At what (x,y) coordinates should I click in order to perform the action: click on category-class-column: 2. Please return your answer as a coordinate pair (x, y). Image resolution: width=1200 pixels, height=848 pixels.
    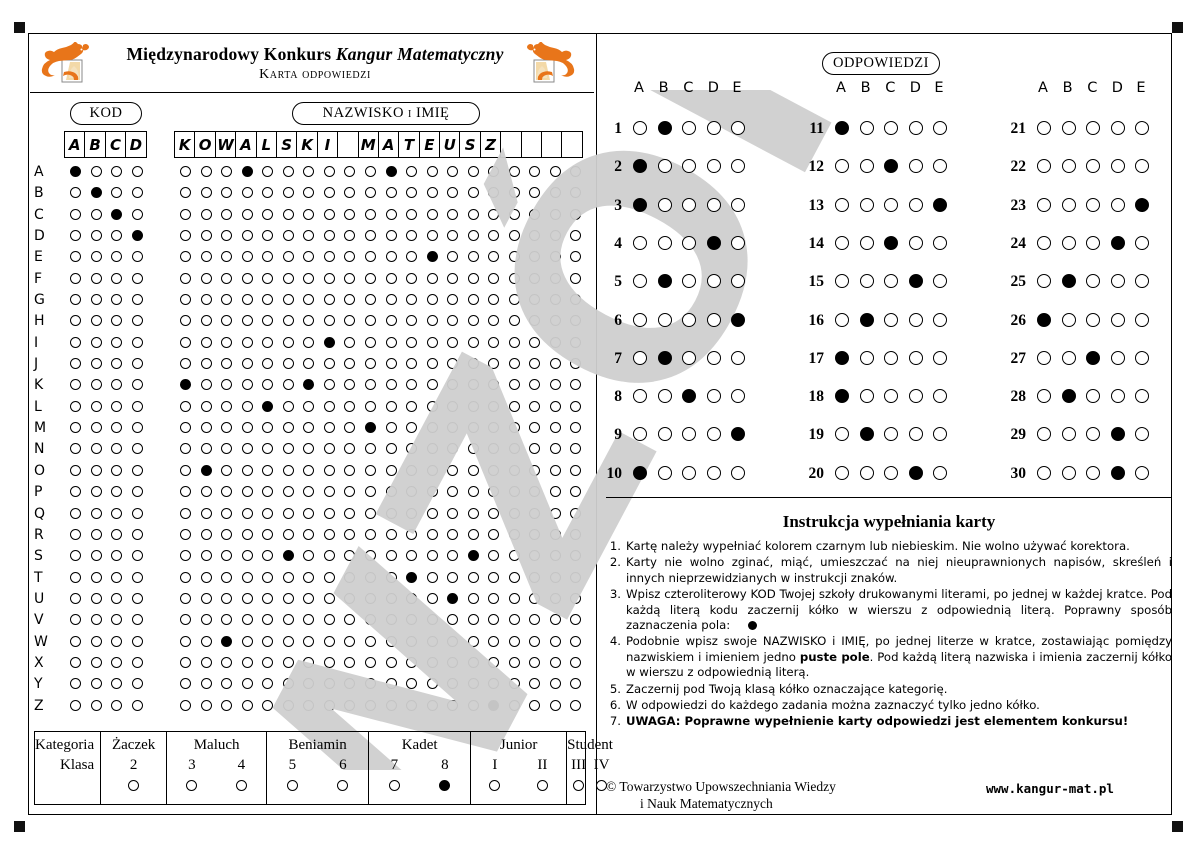
    Looking at the image, I should click on (133, 779).